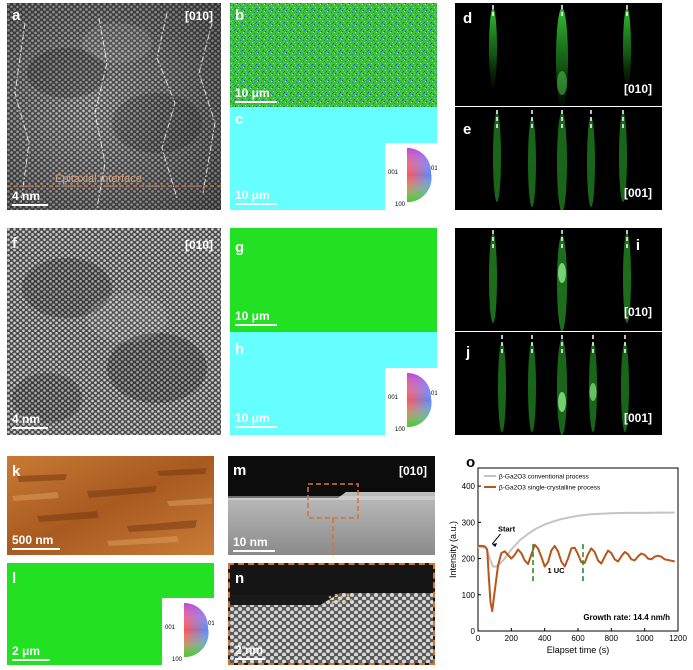 This screenshot has width=693, height=670. I want to click on zone-axis-i: [010], so click(637, 312).